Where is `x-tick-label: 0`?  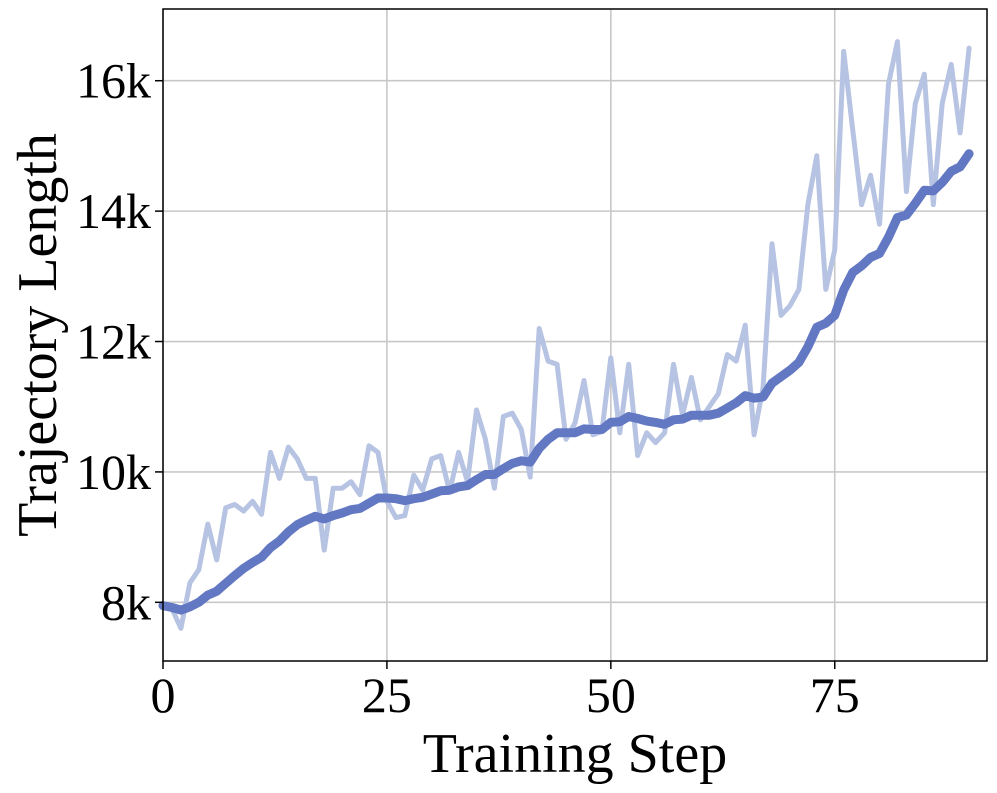
x-tick-label: 0 is located at coordinates (163, 695).